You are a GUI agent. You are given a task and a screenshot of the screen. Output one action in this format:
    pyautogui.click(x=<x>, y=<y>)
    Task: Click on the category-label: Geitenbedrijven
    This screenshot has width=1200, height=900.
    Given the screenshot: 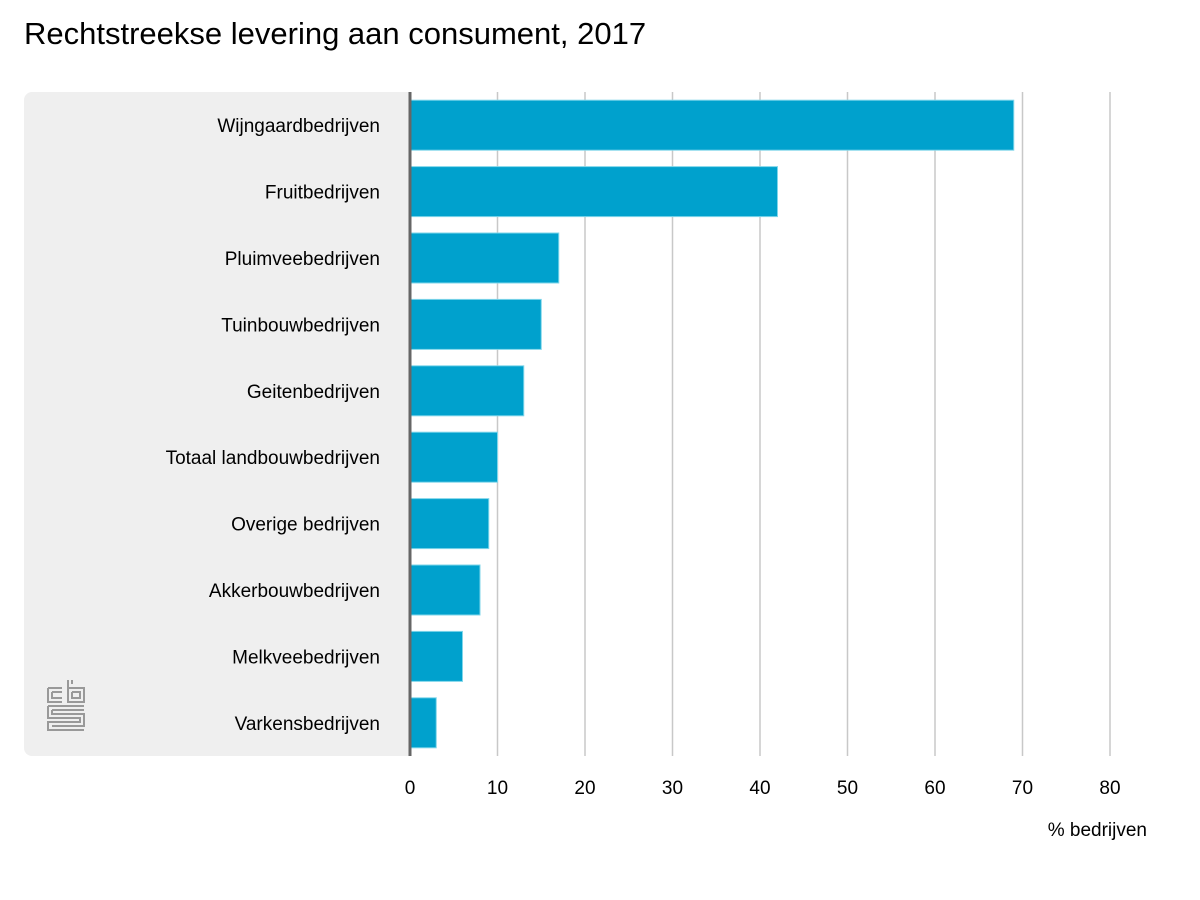 What is the action you would take?
    pyautogui.click(x=313, y=392)
    